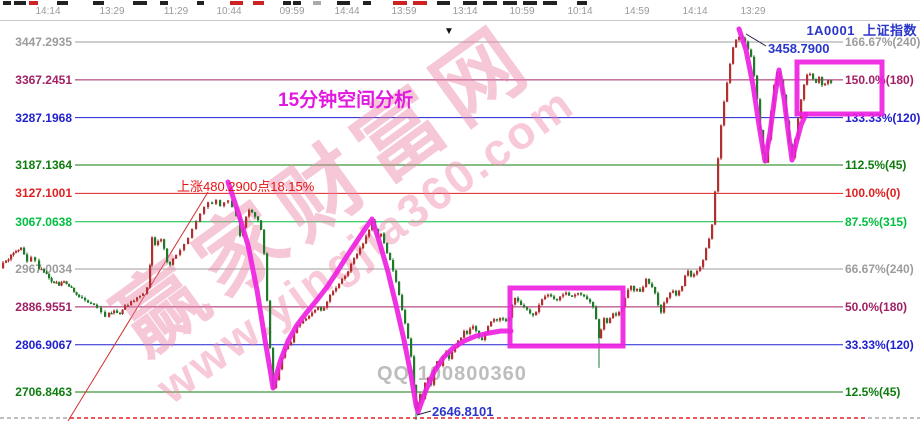 The width and height of the screenshot is (920, 424). I want to click on instrument-title: 1A0001 上证指数, so click(857, 29).